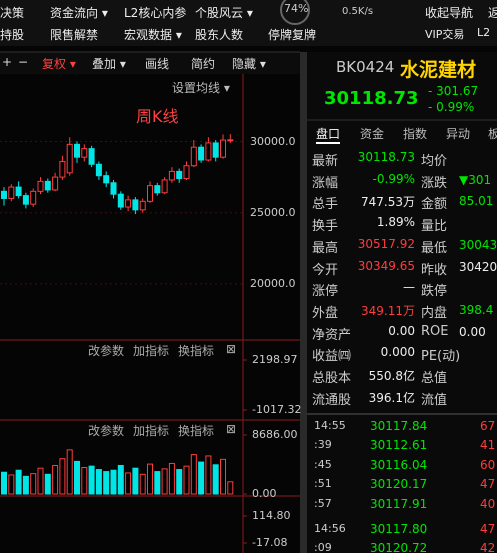  Describe the element at coordinates (434, 248) in the screenshot. I see `stat-label: 最低` at that location.